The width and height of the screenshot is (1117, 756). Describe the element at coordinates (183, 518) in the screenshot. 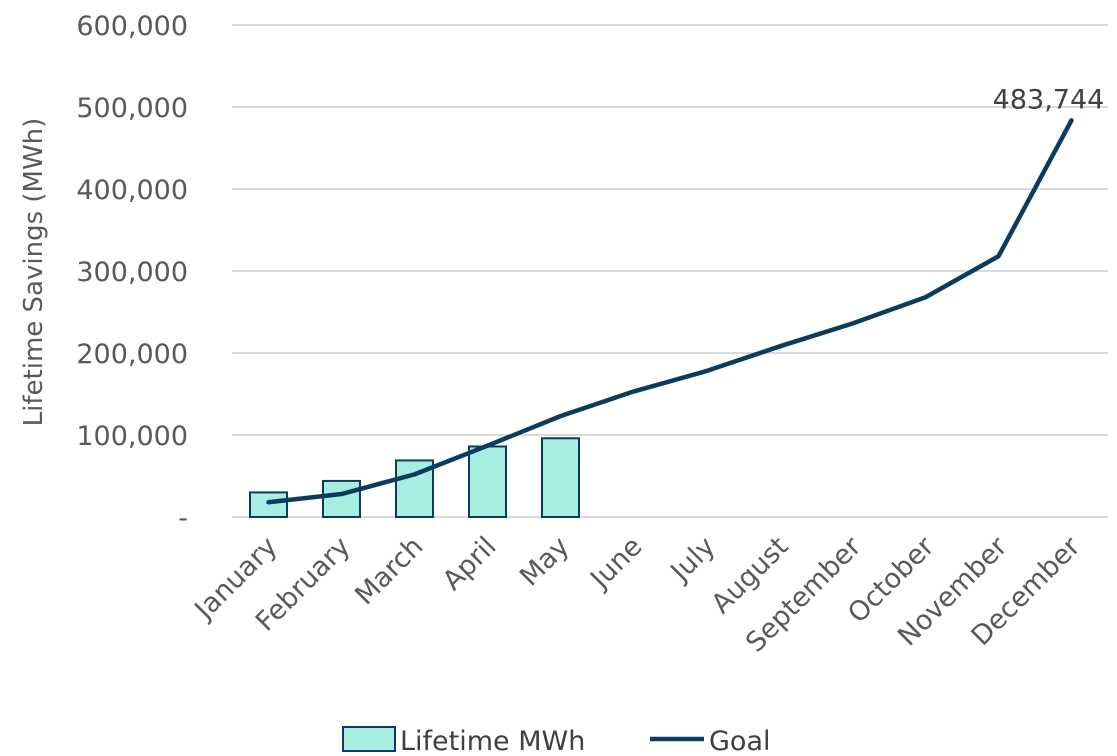

I see `y-tick-label: -` at that location.